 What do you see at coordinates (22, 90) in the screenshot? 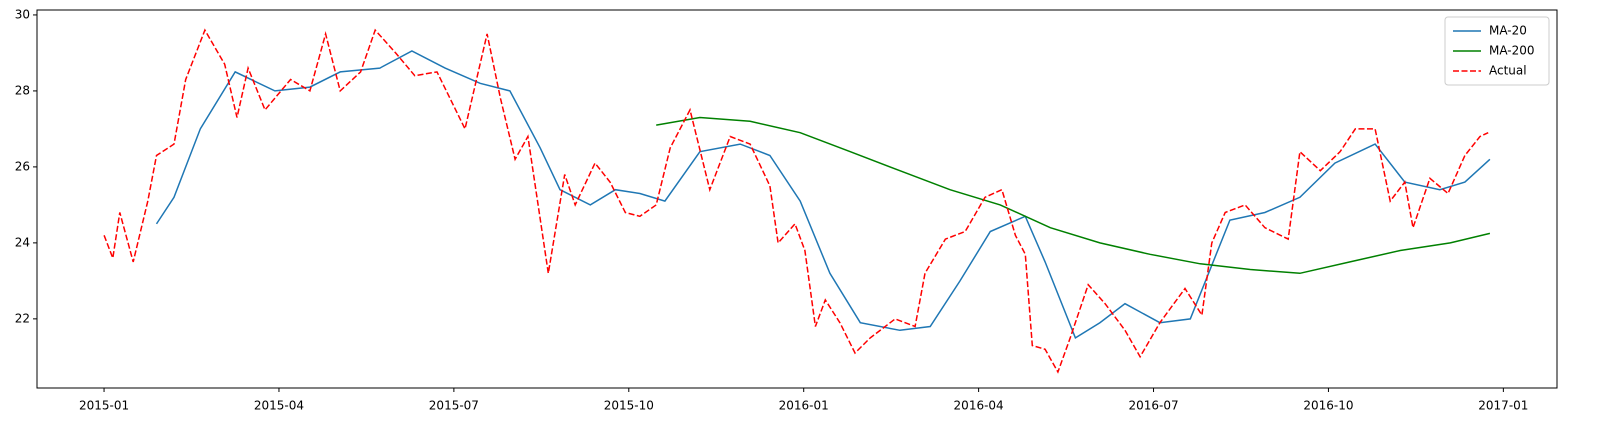
I see `y-tick-label: 28` at bounding box center [22, 90].